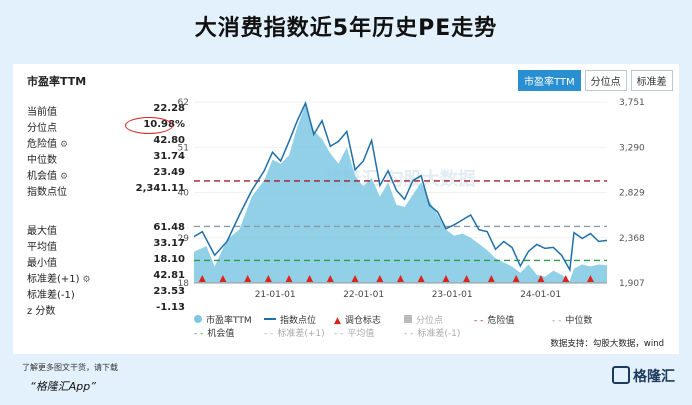 The height and width of the screenshot is (405, 692). I want to click on square-swatch-icon, so click(408, 319).